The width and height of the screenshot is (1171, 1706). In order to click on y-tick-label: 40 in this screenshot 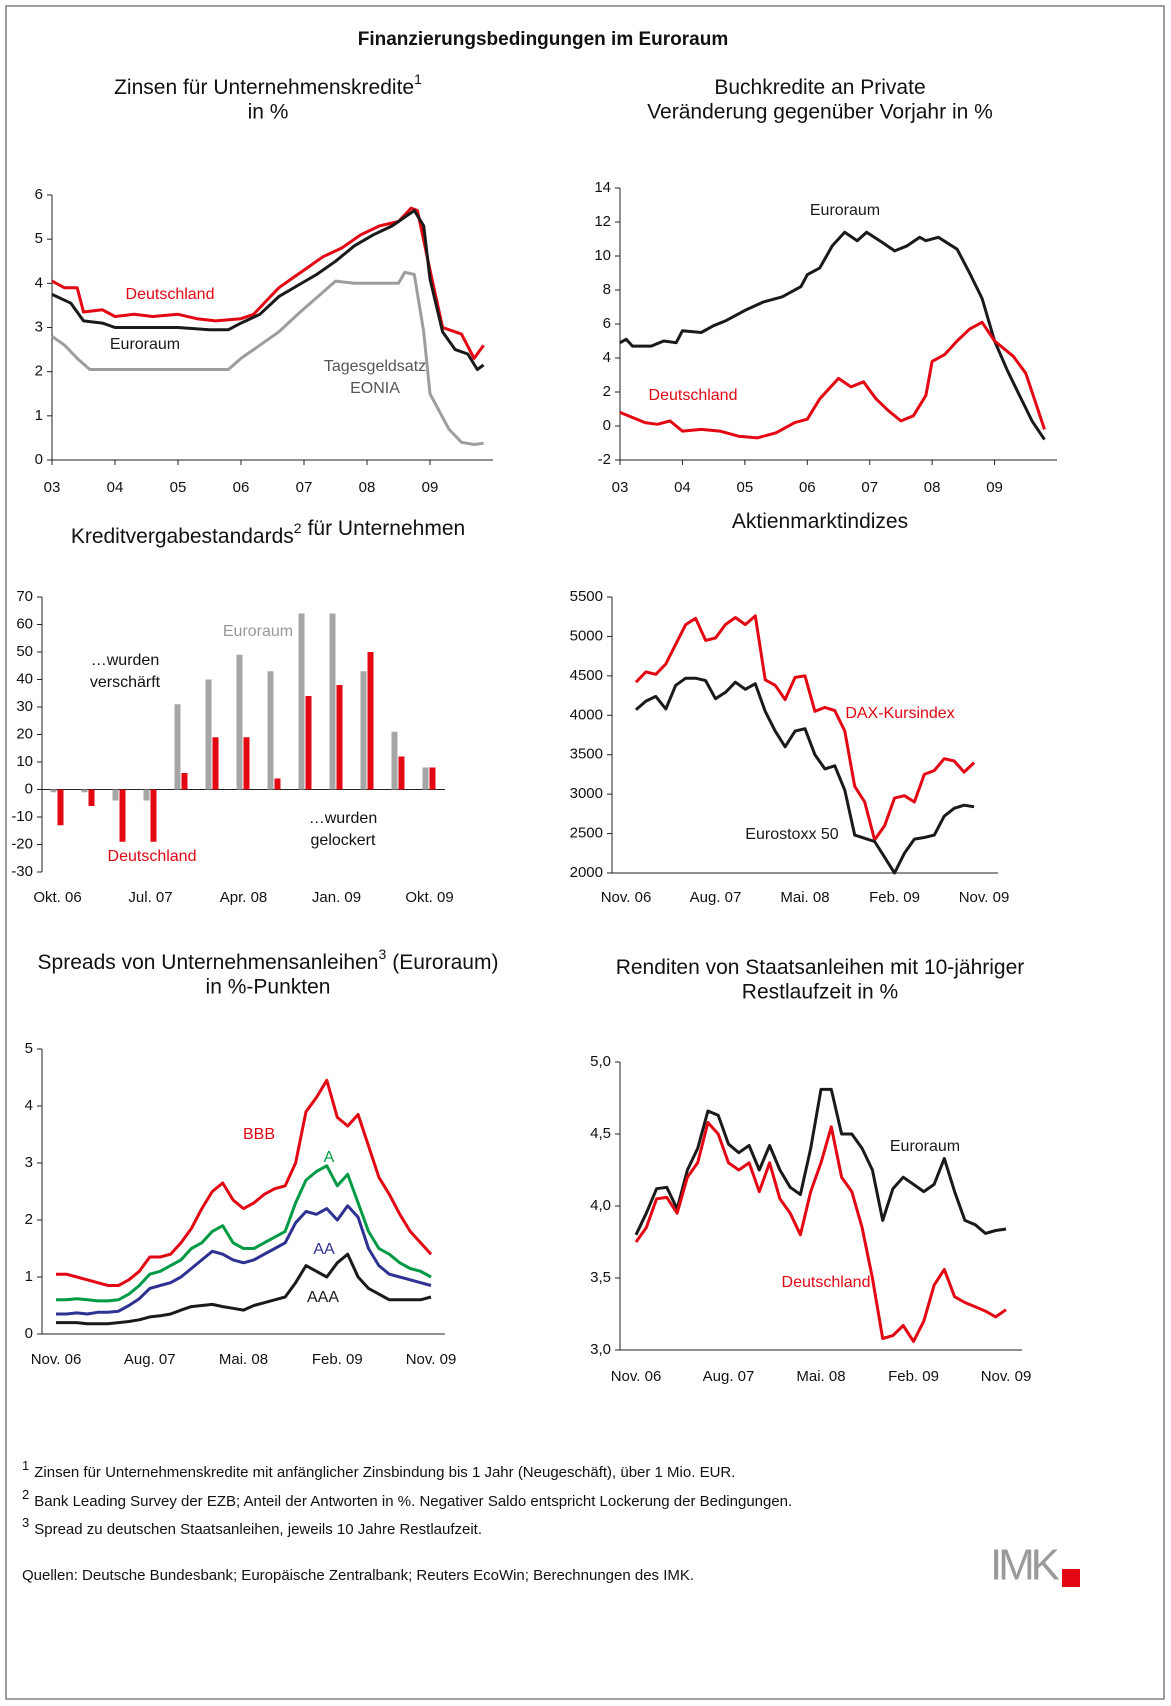, I will do `click(24, 678)`.